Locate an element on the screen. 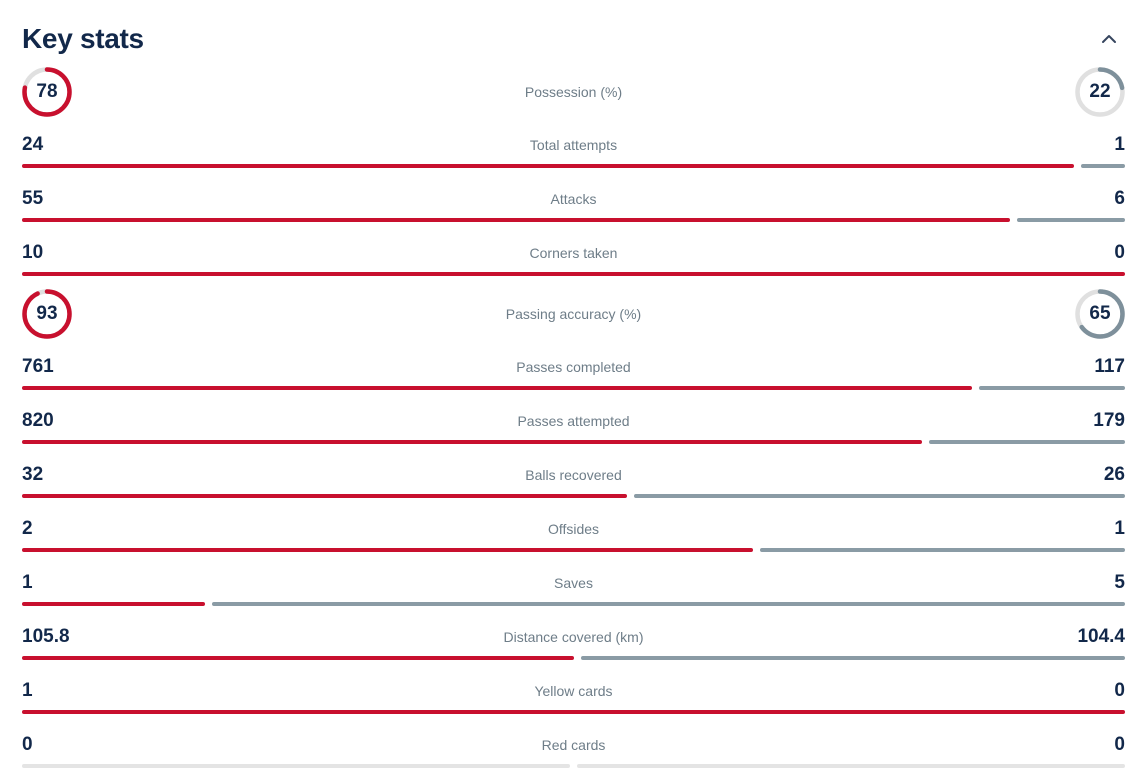 Image resolution: width=1139 pixels, height=773 pixels. away-value: 6 is located at coordinates (1119, 198).